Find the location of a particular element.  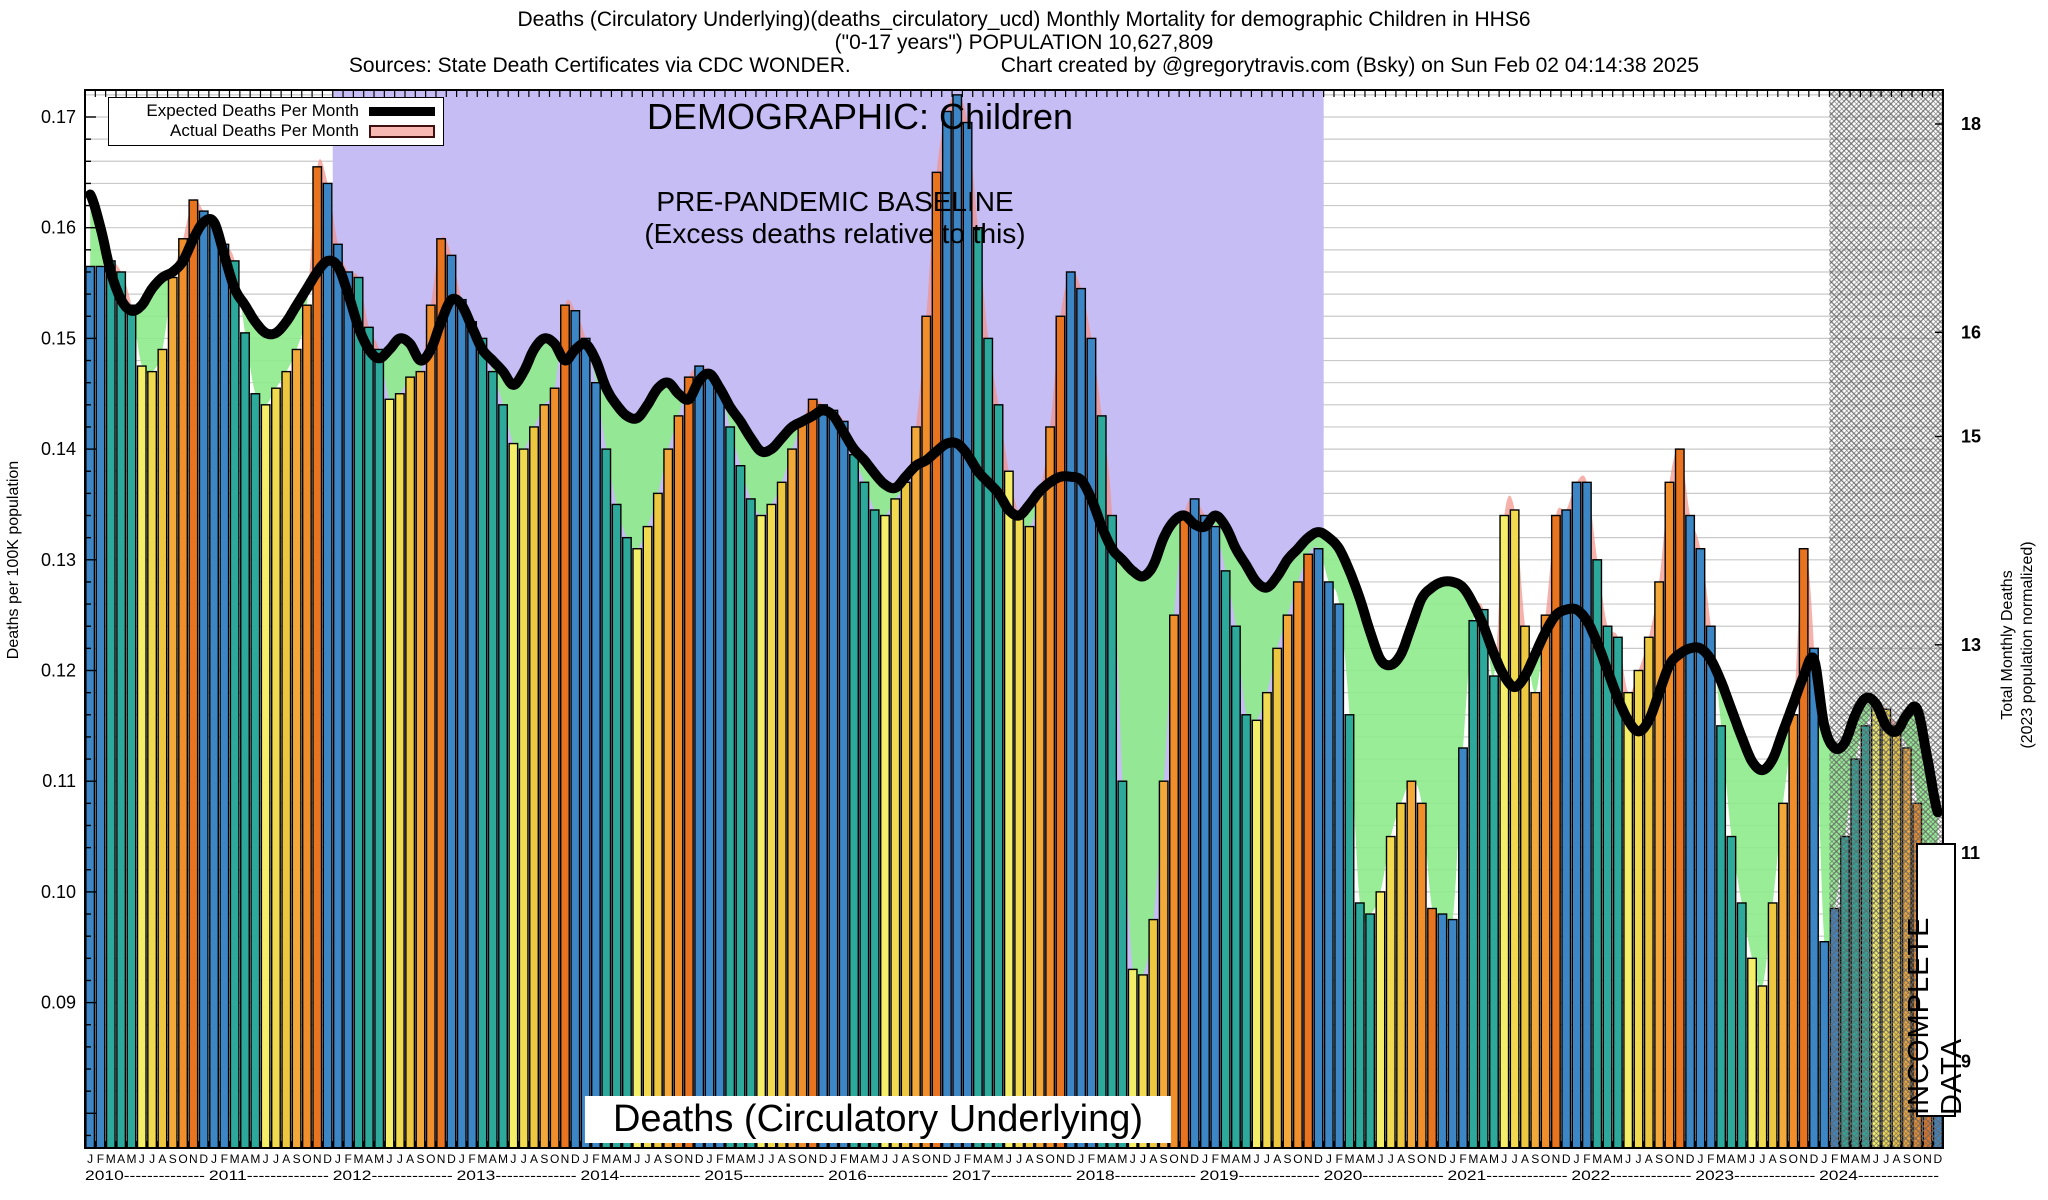

svg-text: 0.10 is located at coordinates (58, 892).